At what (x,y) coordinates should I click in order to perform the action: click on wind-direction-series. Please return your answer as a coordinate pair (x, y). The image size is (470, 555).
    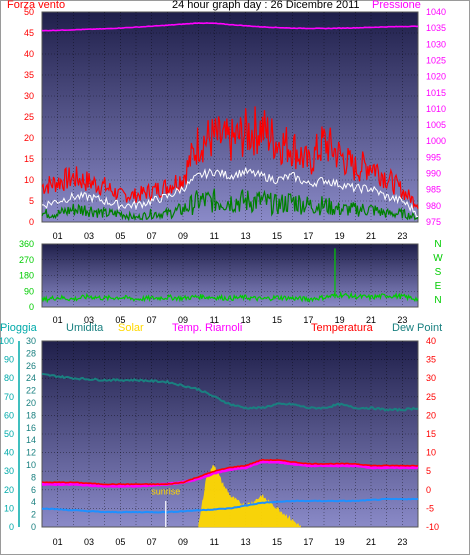
    Looking at the image, I should click on (230, 297).